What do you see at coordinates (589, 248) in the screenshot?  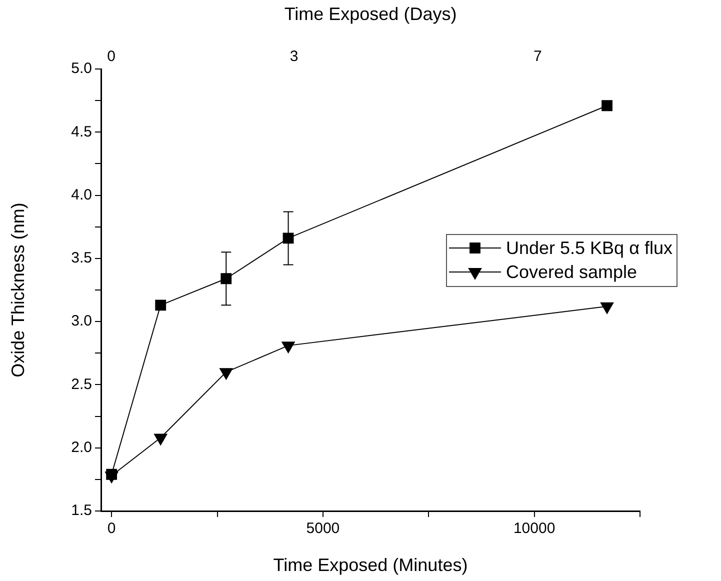 I see `legend-label: Under 5.5 KBq α flux` at bounding box center [589, 248].